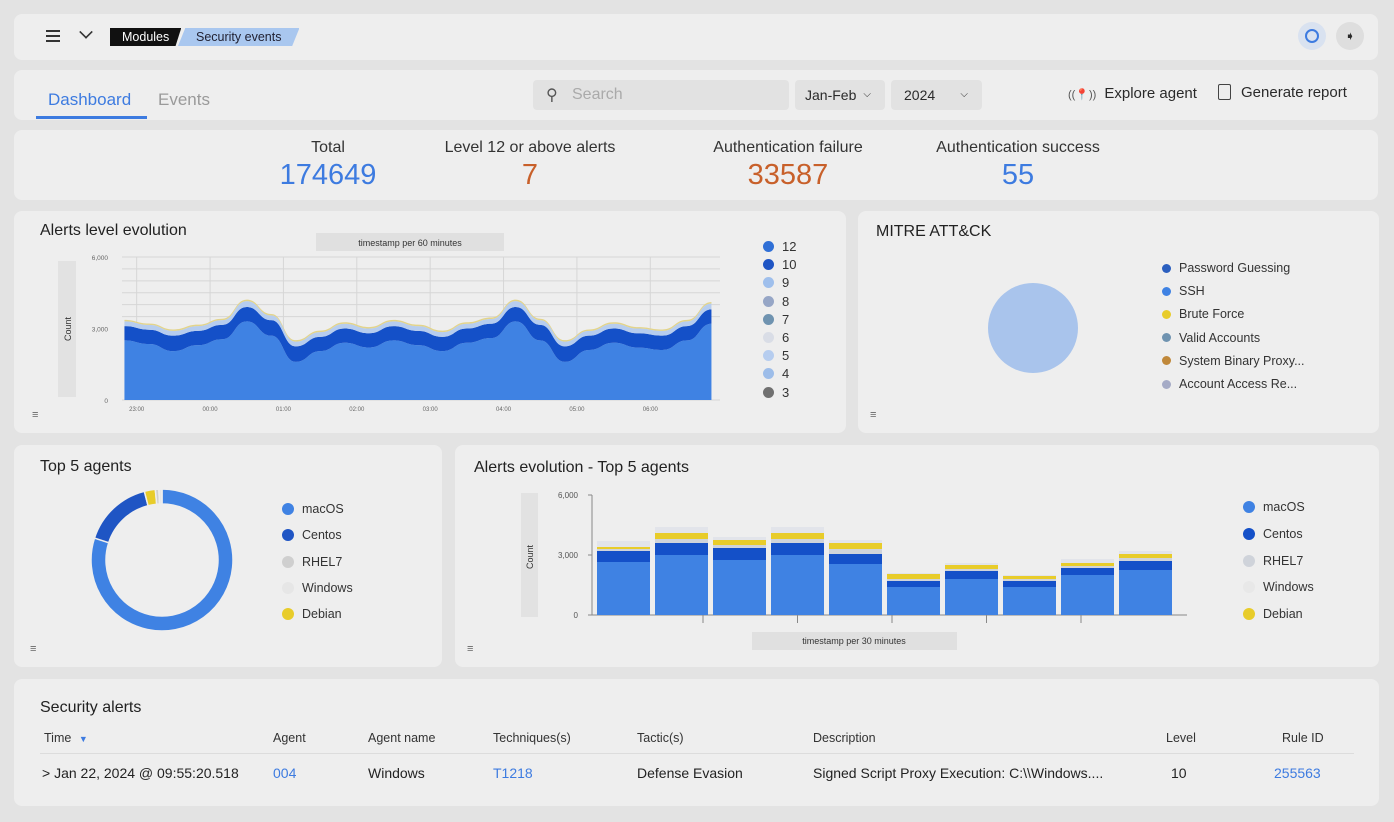  Describe the element at coordinates (1297, 773) in the screenshot. I see `cell-rule-id: 255563` at that location.